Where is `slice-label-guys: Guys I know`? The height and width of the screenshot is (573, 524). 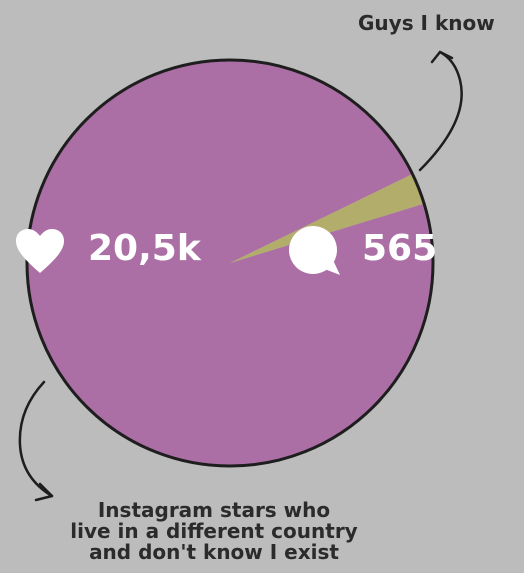 slice-label-guys: Guys I know is located at coordinates (426, 23).